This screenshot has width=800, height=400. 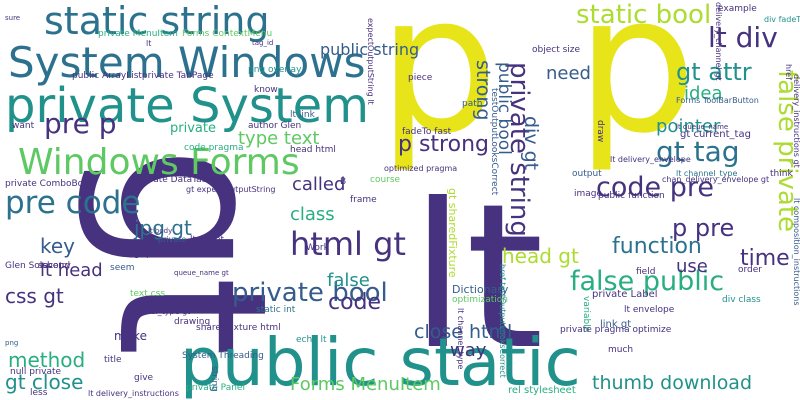 What do you see at coordinates (600, 131) in the screenshot?
I see `cloud-word: draw` at bounding box center [600, 131].